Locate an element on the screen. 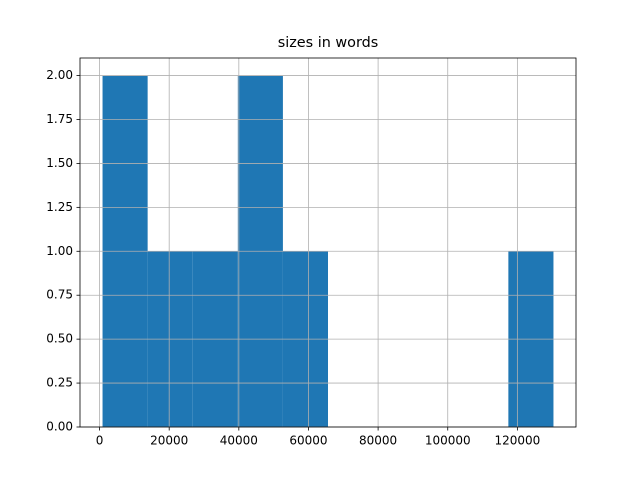  y-tick-label: 0.75 is located at coordinates (59, 295).